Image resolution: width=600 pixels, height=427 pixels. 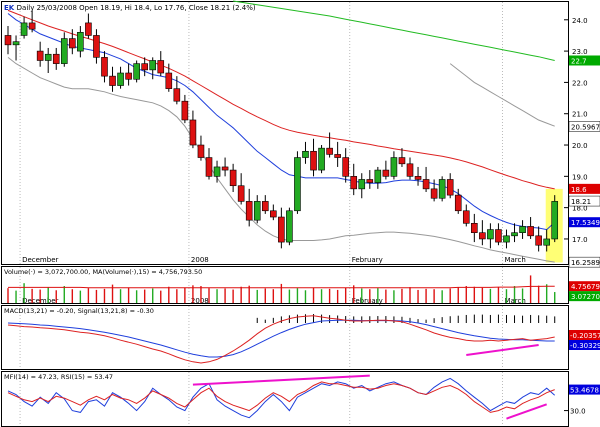 I want to click on macd-line, so click(x=281, y=339).